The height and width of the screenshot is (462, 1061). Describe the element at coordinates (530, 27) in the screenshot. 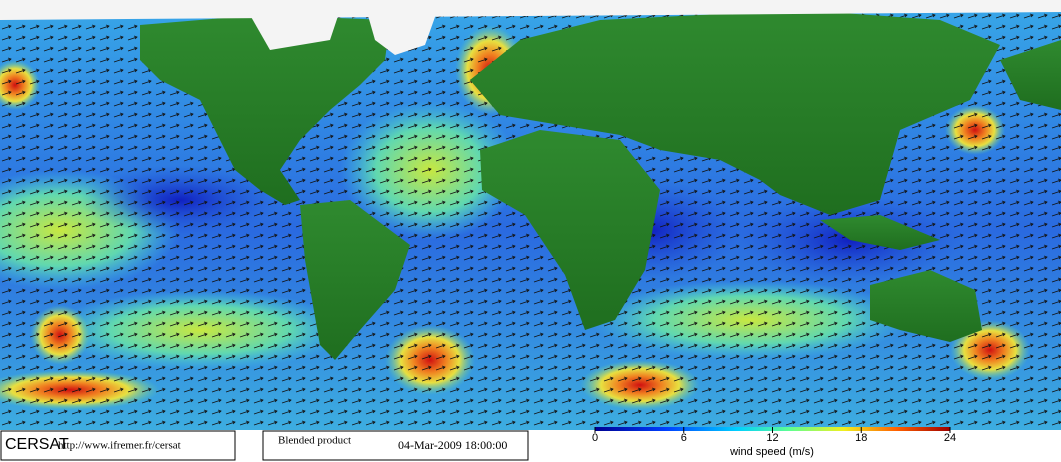

I see `ice` at that location.